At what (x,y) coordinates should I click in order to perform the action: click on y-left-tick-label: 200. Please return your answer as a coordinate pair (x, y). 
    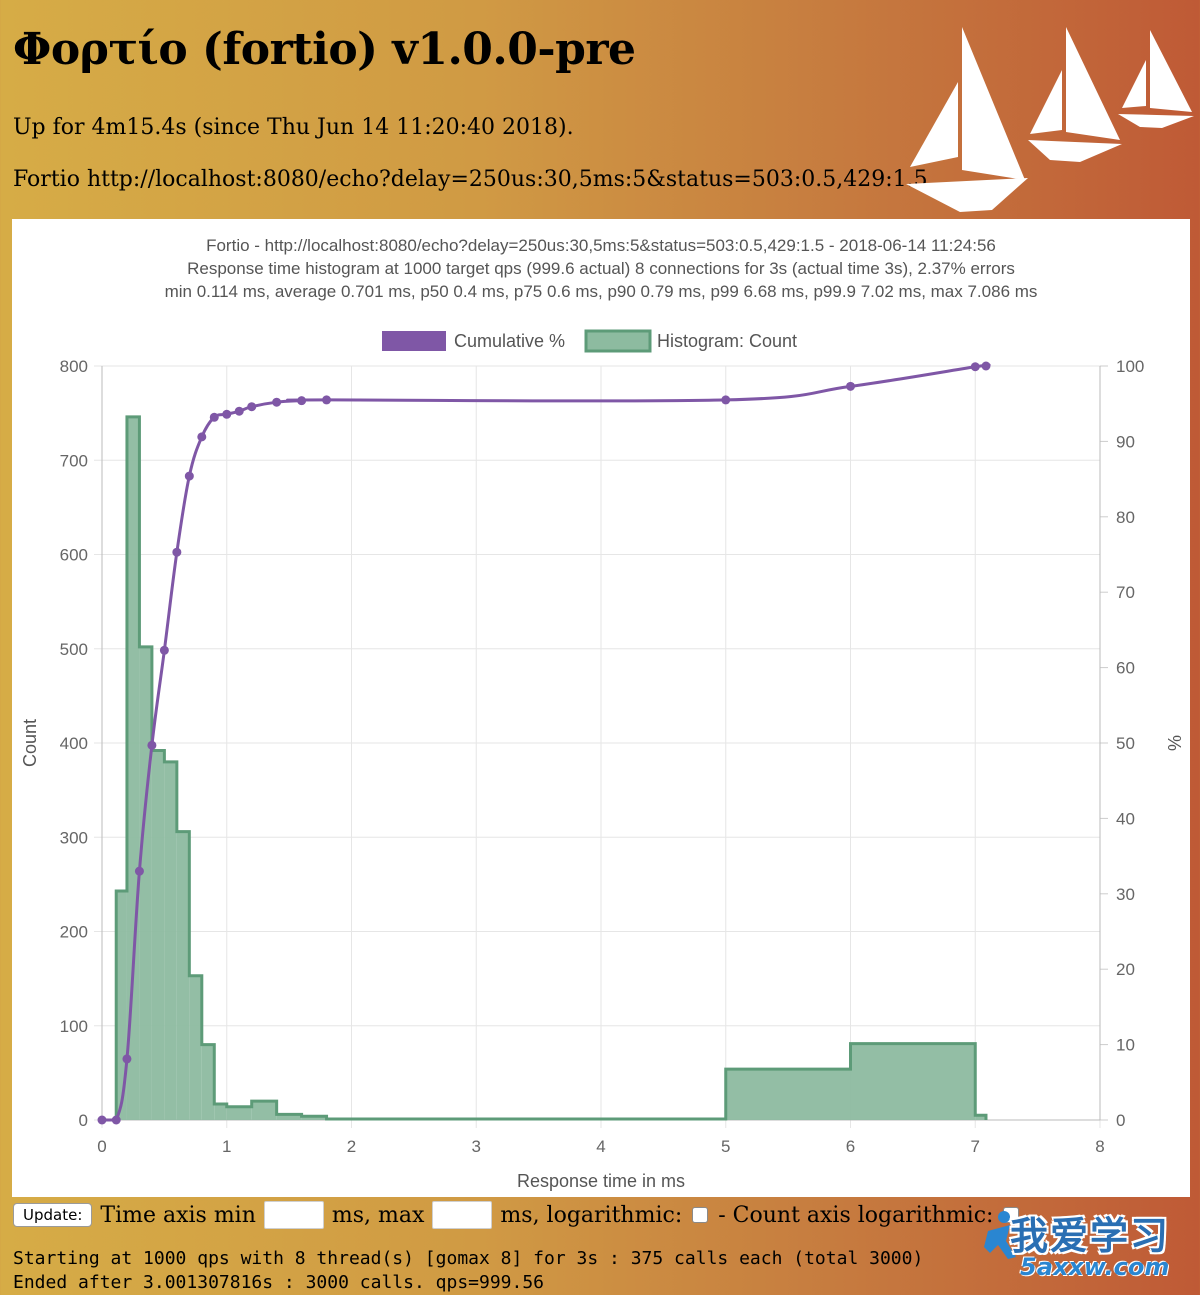
    Looking at the image, I should click on (74, 932).